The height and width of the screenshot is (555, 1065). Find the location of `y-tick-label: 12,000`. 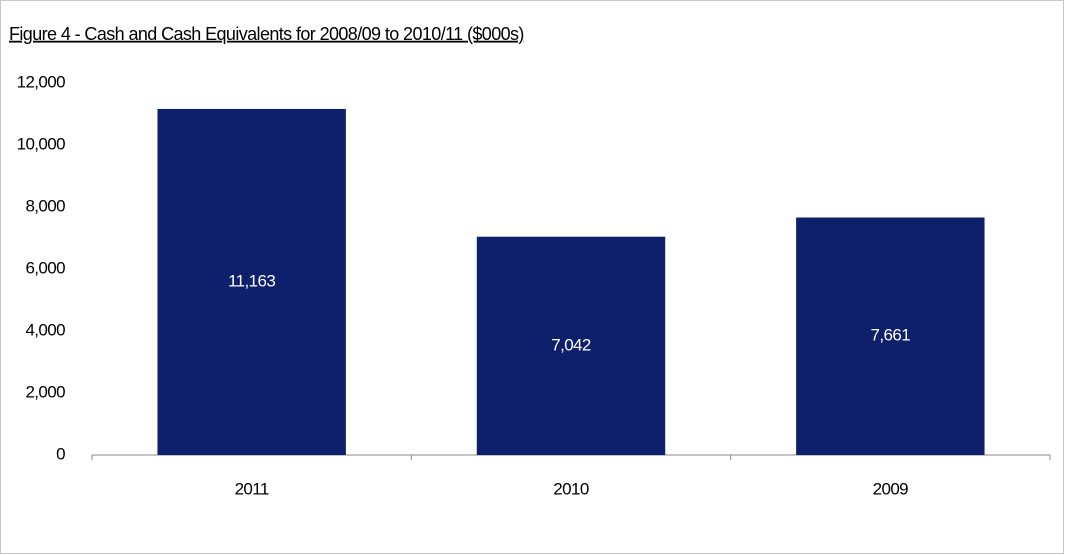

y-tick-label: 12,000 is located at coordinates (41, 81).